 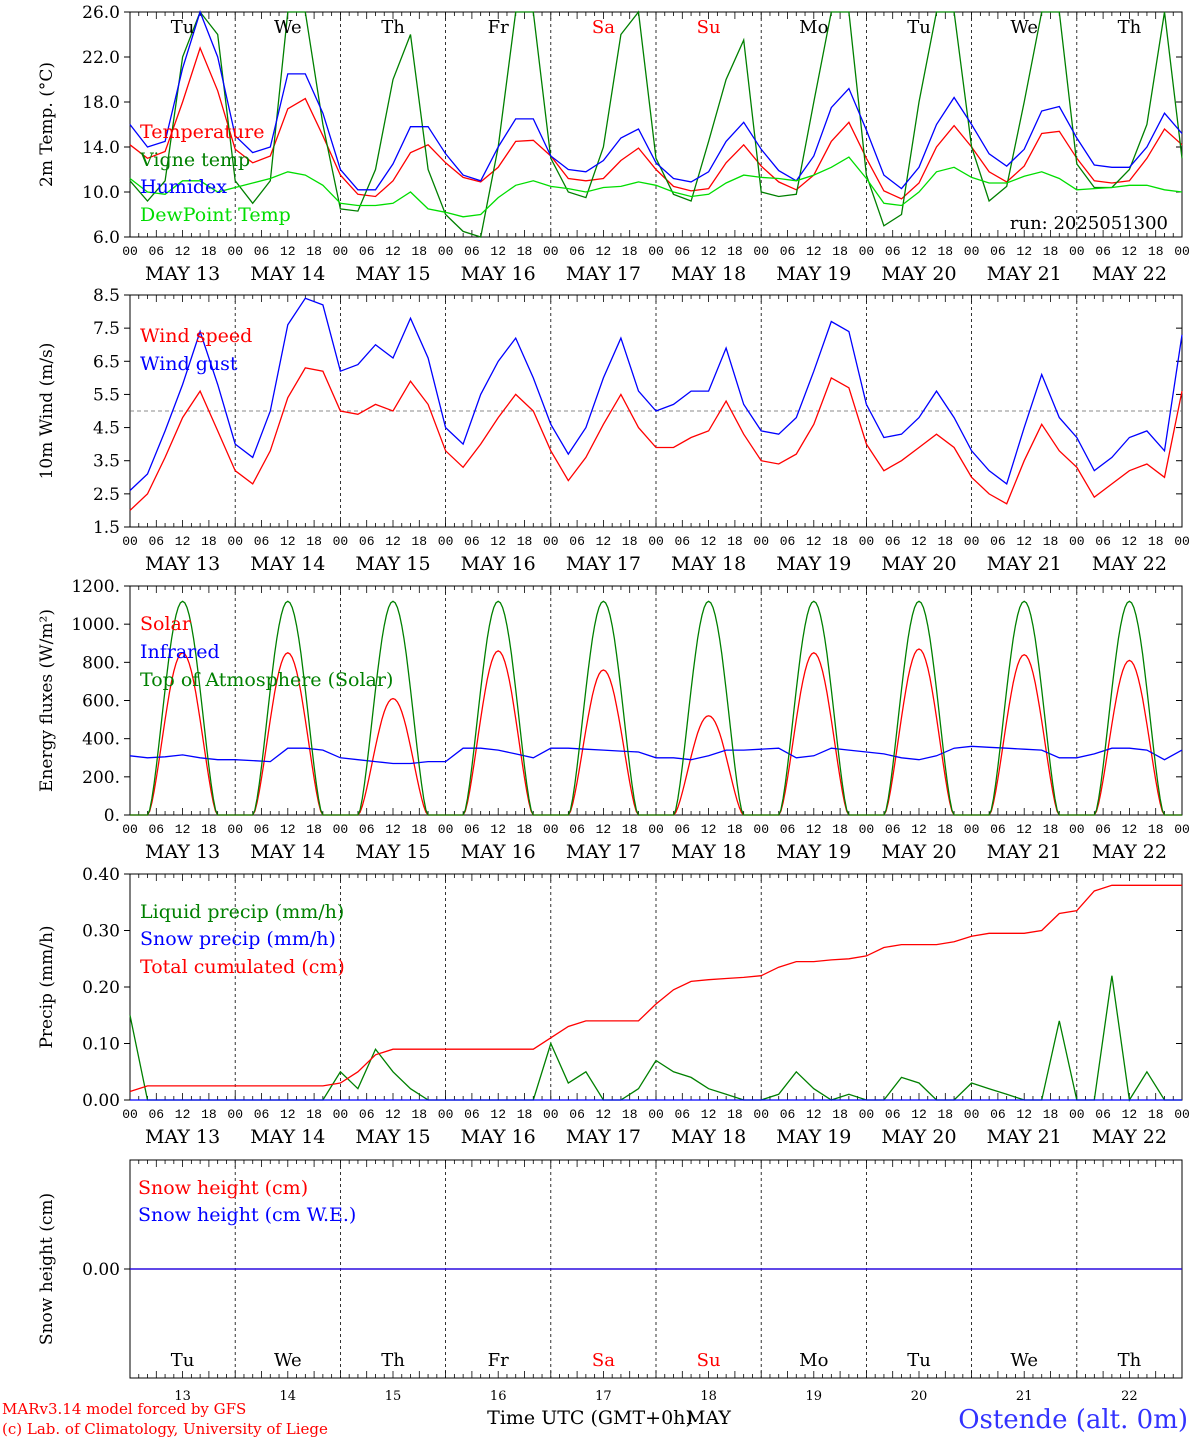 I want to click on series-humidex, so click(x=656, y=100).